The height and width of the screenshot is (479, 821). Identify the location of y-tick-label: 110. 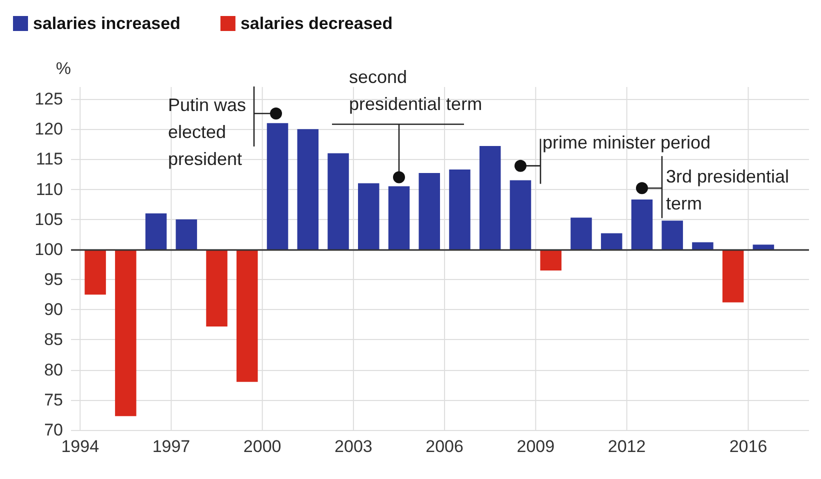
(49, 189).